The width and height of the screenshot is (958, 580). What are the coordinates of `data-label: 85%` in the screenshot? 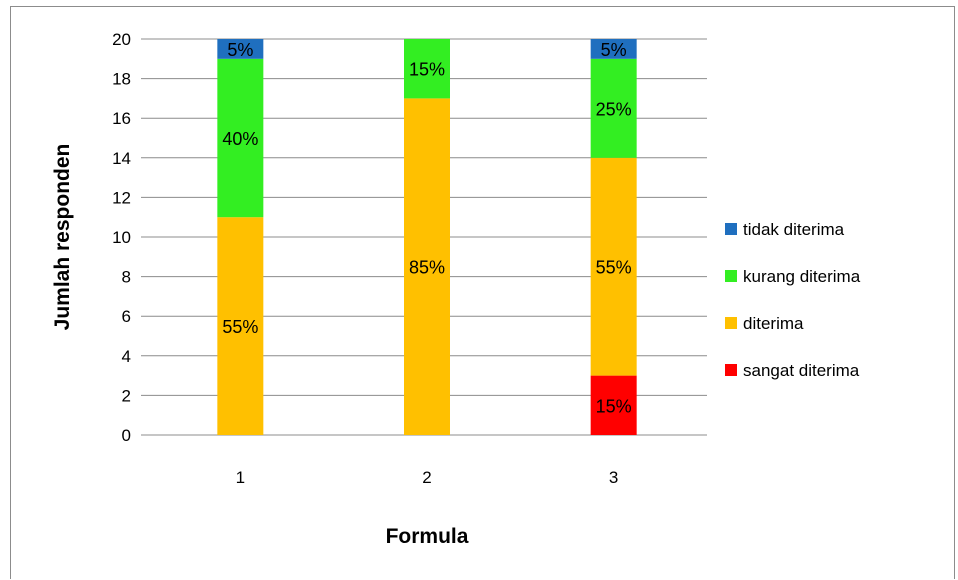 It's located at (427, 268).